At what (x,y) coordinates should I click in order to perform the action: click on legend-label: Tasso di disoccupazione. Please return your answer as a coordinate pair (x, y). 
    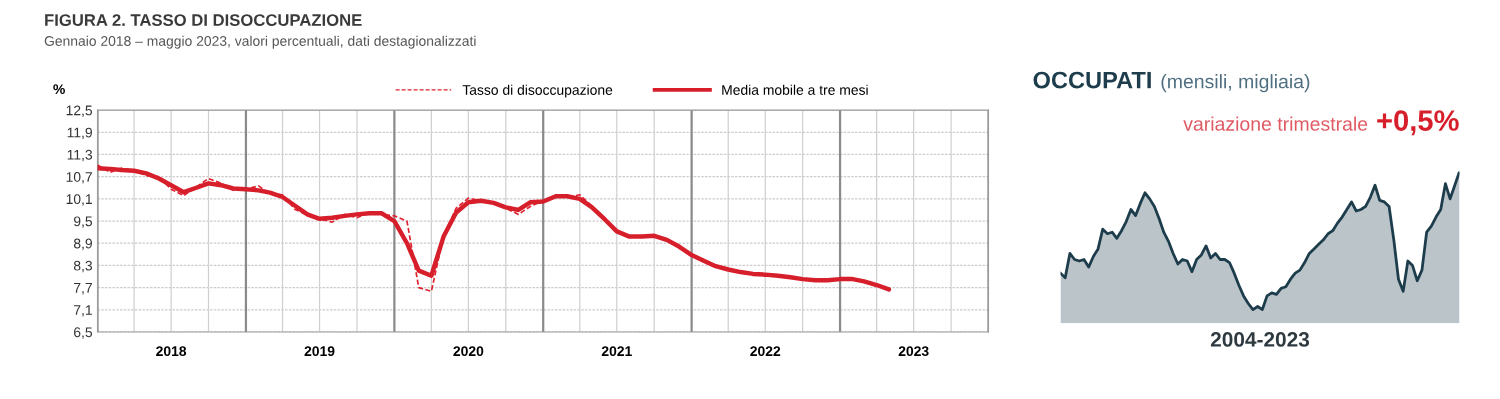
    Looking at the image, I should click on (537, 91).